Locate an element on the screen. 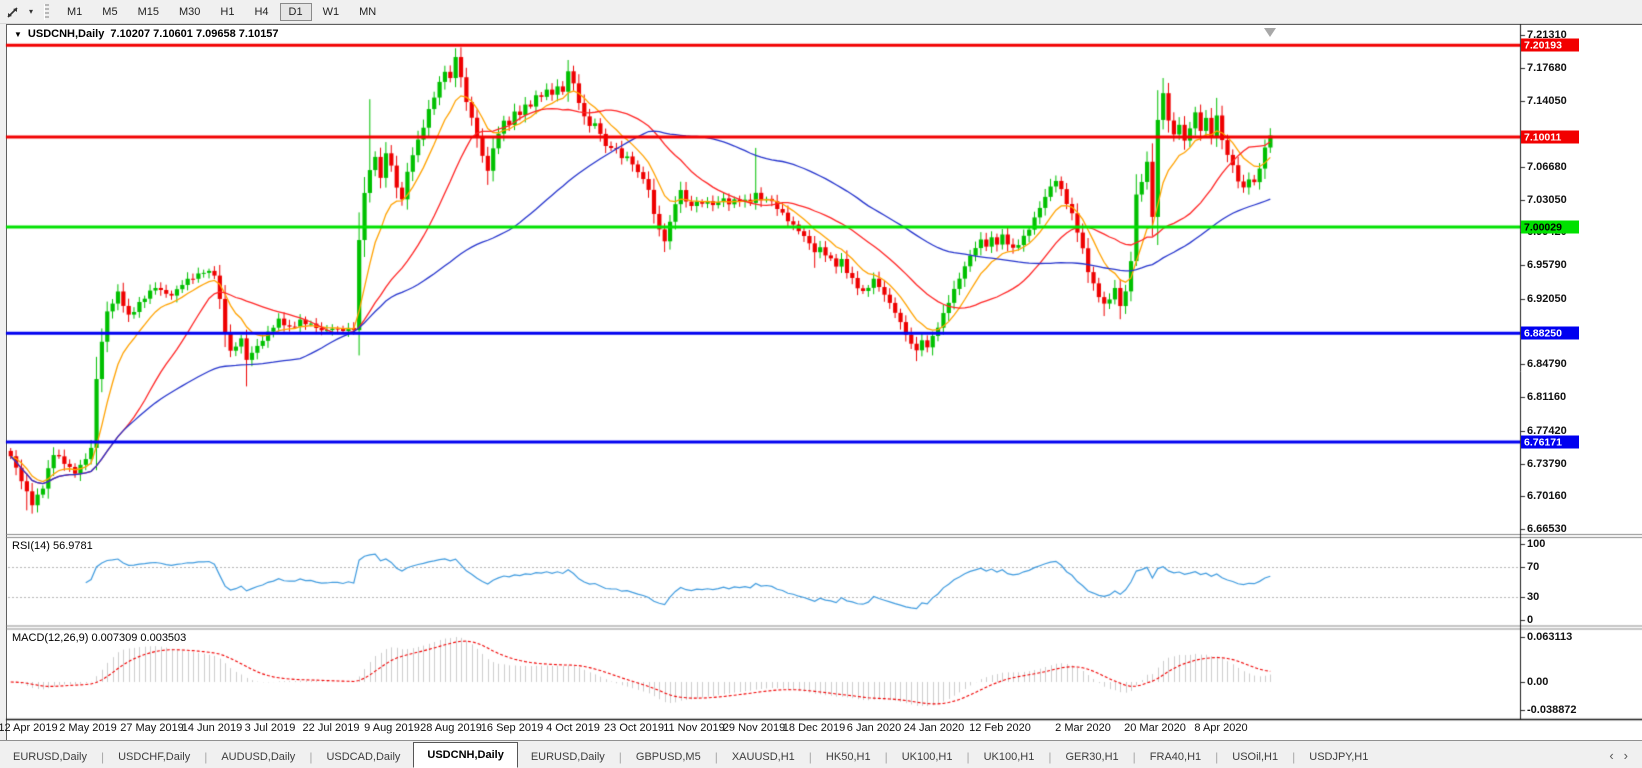 This screenshot has width=1642, height=768. chart-tab-USDCNH-Daily: USDCNH,Daily is located at coordinates (465, 755).